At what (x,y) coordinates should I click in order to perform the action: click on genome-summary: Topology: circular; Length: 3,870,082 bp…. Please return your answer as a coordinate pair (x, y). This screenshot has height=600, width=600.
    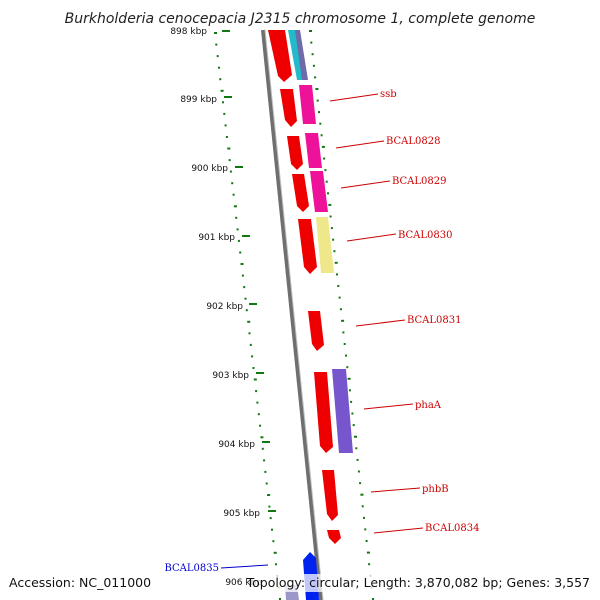
    Looking at the image, I should click on (418, 582).